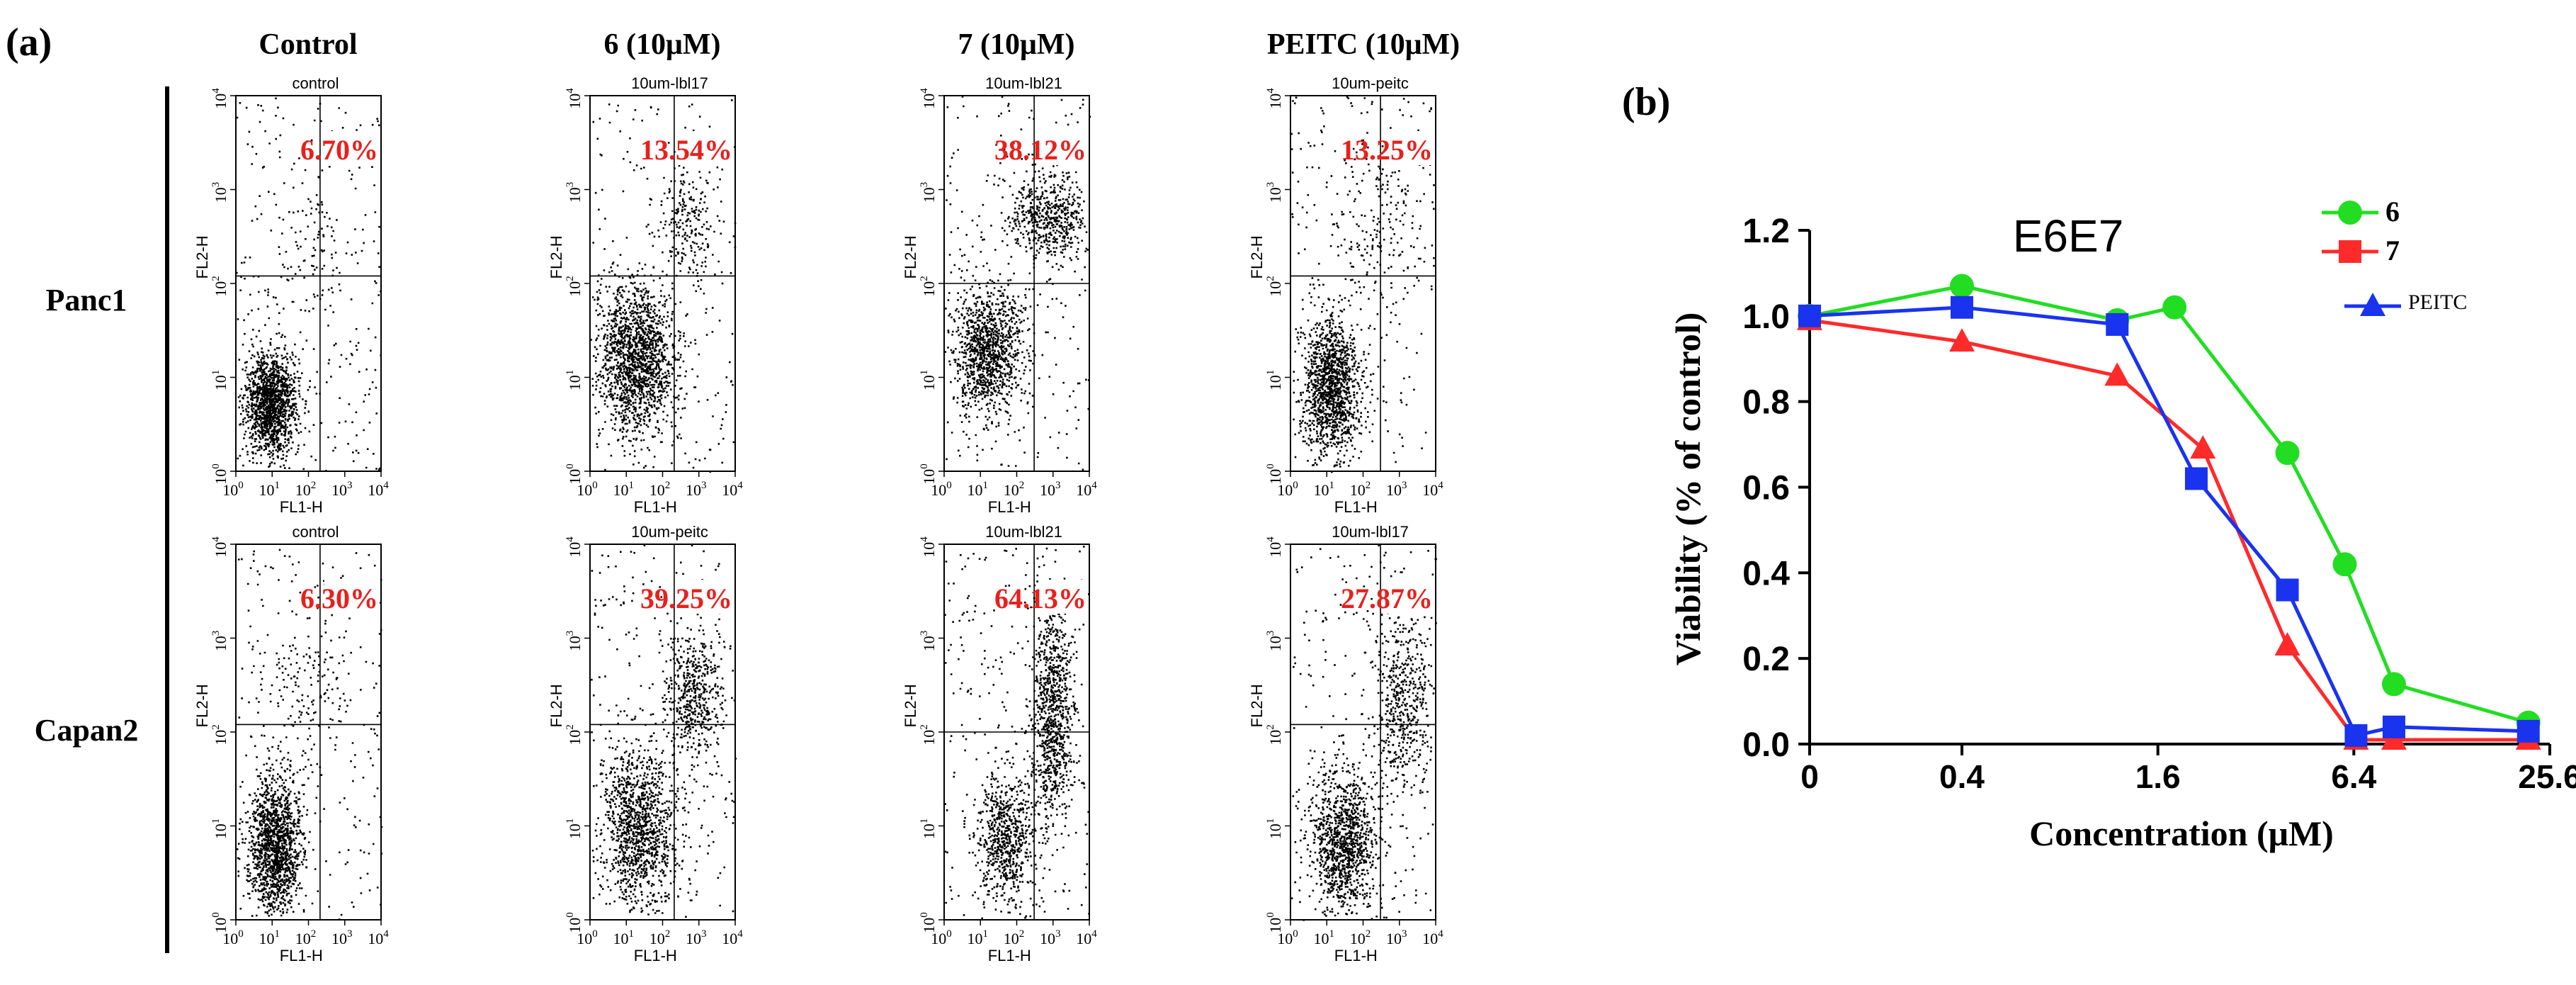  What do you see at coordinates (2392, 250) in the screenshot?
I see `legend-label: 7` at bounding box center [2392, 250].